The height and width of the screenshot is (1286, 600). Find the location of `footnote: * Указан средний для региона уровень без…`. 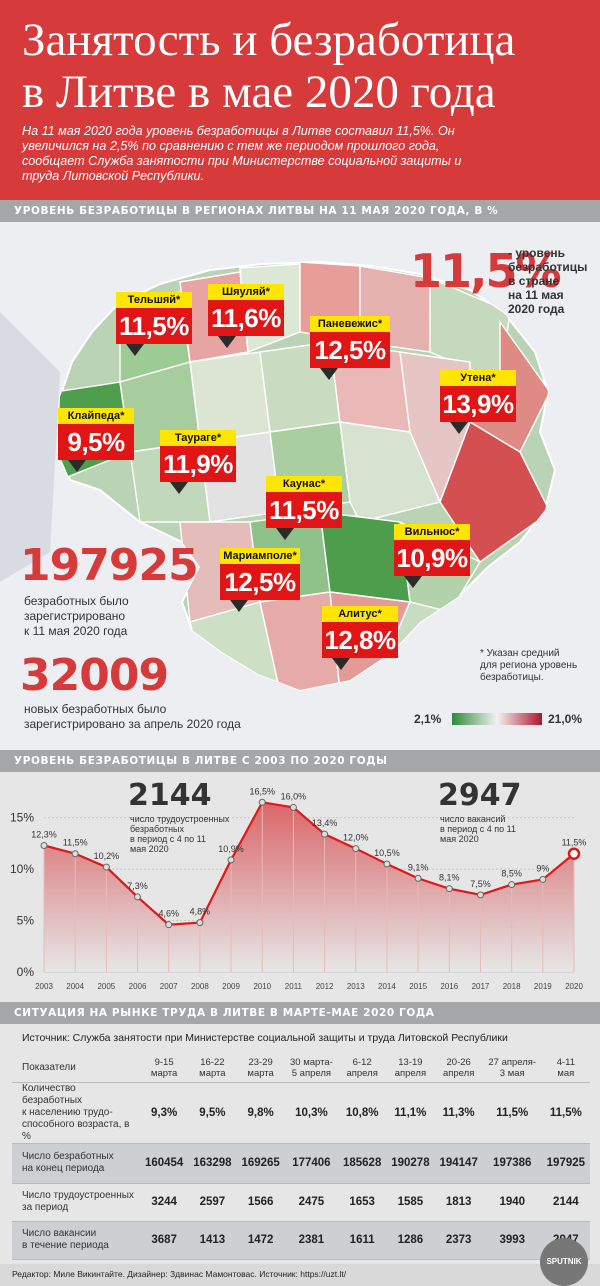

footnote: * Указан средний для региона уровень без… is located at coordinates (528, 666).